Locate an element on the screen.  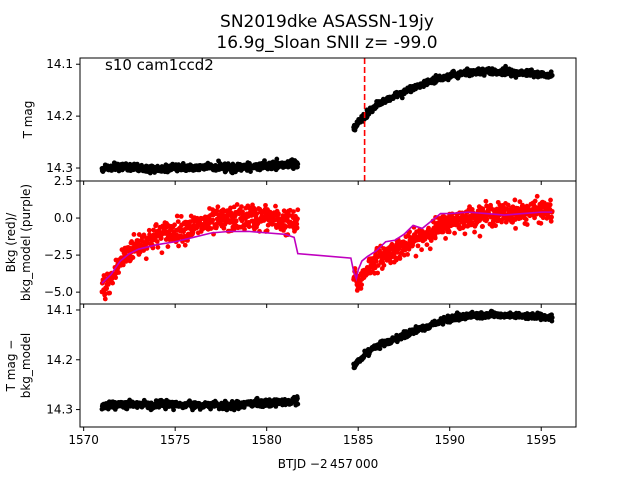
y-tick-label: 14.3 is located at coordinates (59, 410).